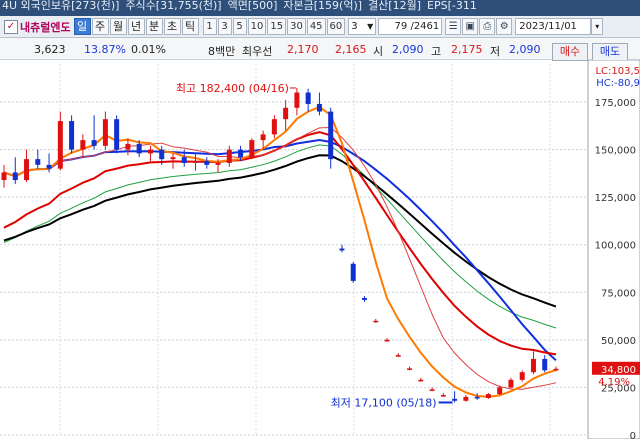  Describe the element at coordinates (336, 26) in the screenshot. I see `minute-button: 60` at that location.